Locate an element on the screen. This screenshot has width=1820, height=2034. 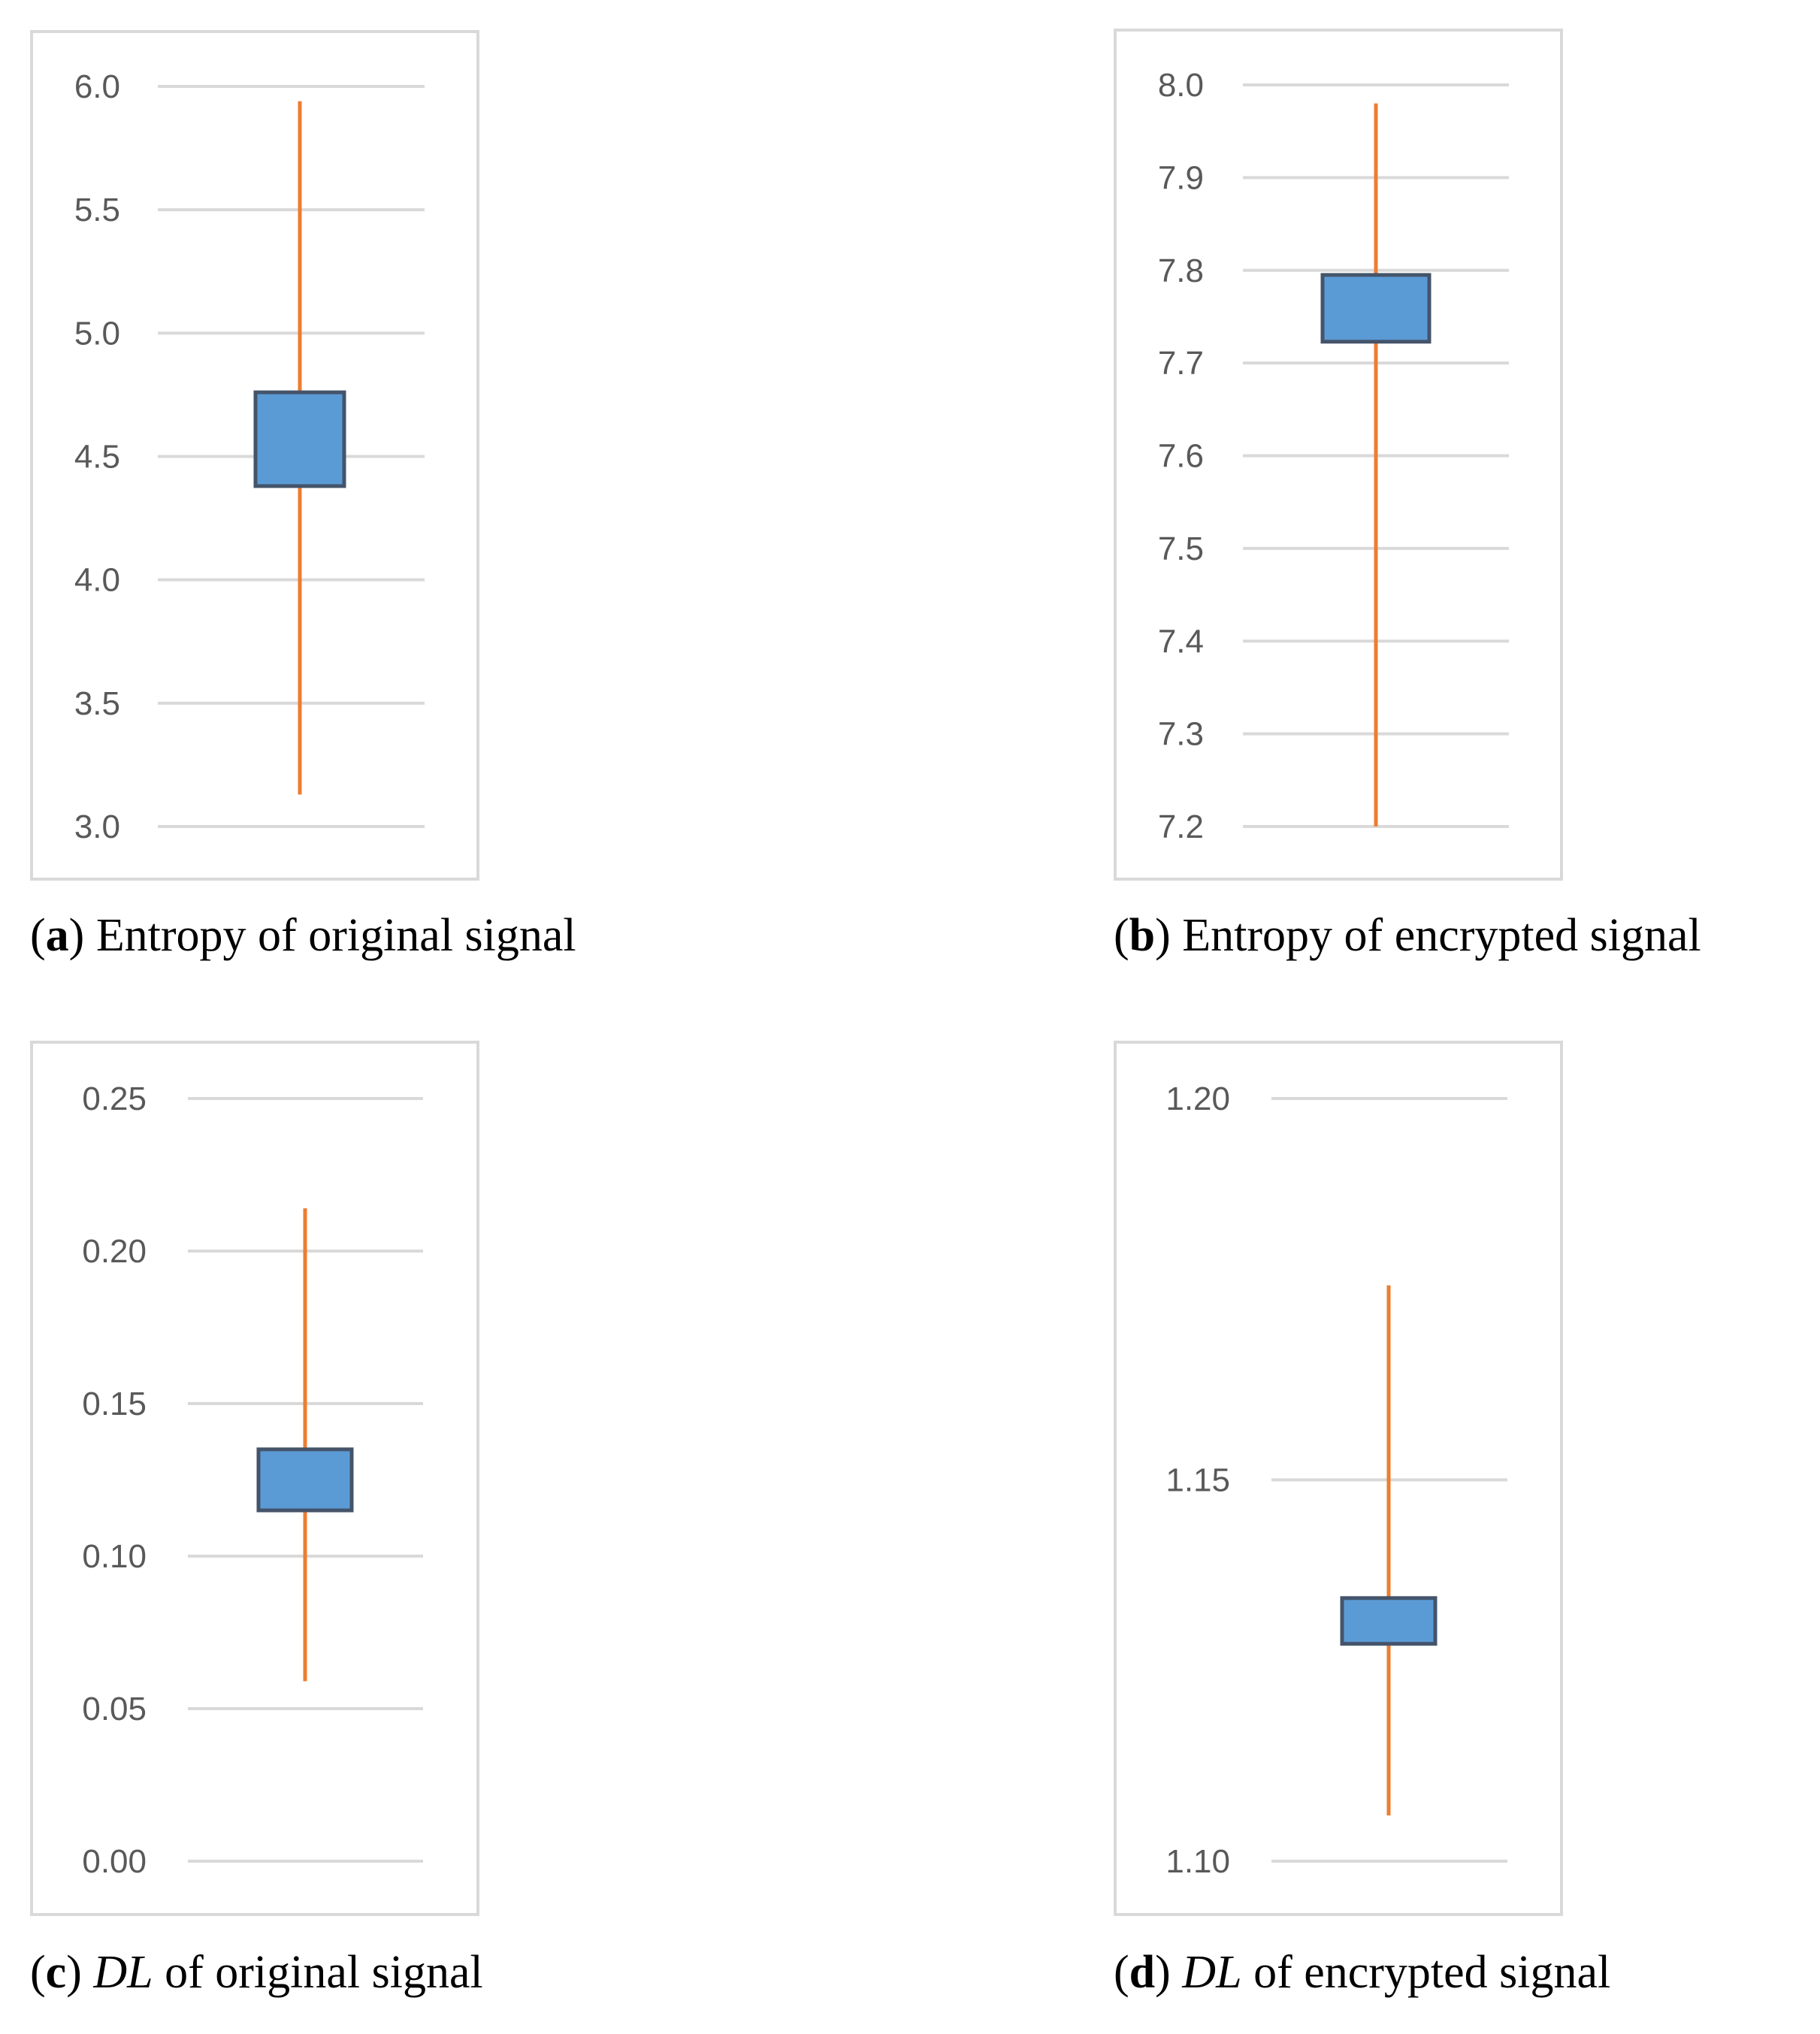
caption-letter: b is located at coordinates (1142, 935).